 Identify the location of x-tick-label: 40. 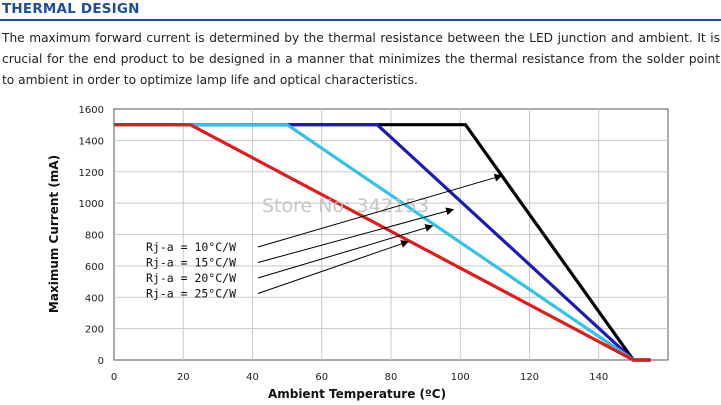
(252, 377).